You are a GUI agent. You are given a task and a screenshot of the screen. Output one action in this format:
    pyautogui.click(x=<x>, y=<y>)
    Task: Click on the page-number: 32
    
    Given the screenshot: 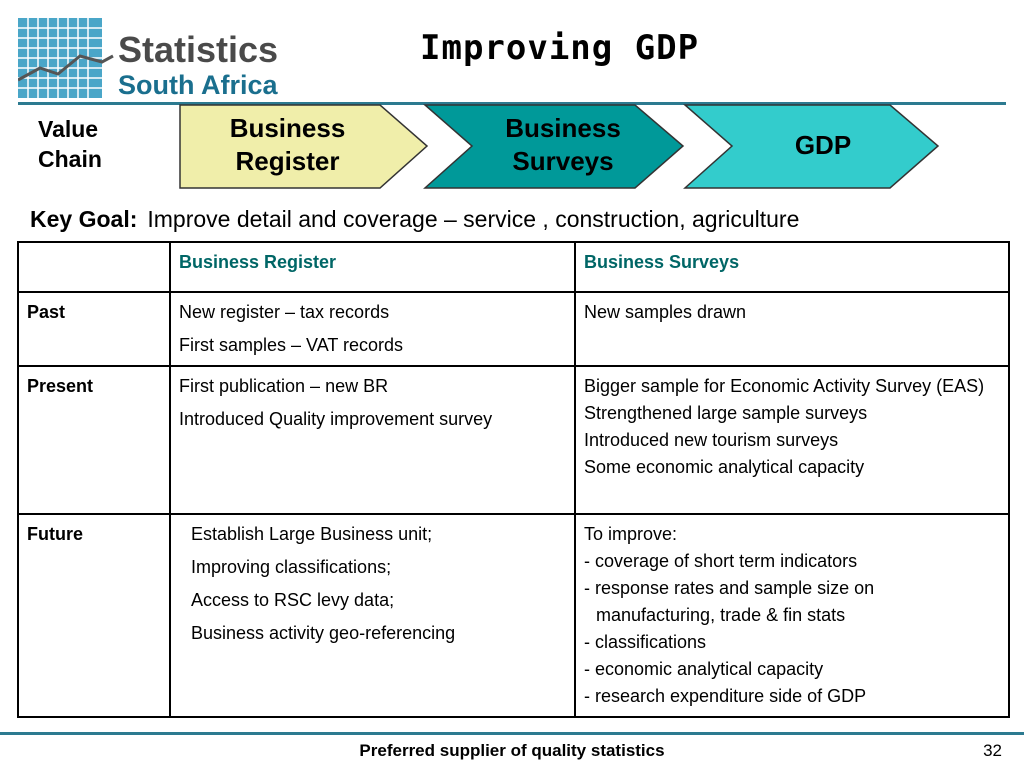 What is the action you would take?
    pyautogui.click(x=992, y=750)
    